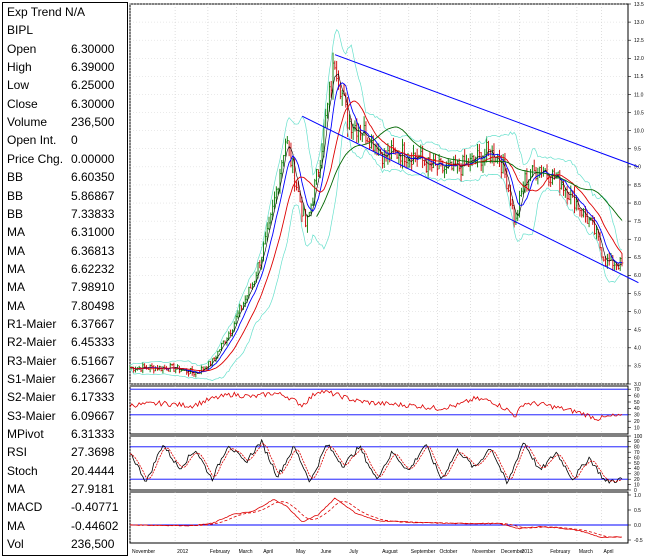  What do you see at coordinates (93, 415) in the screenshot?
I see `info-value: 6.09667` at bounding box center [93, 415].